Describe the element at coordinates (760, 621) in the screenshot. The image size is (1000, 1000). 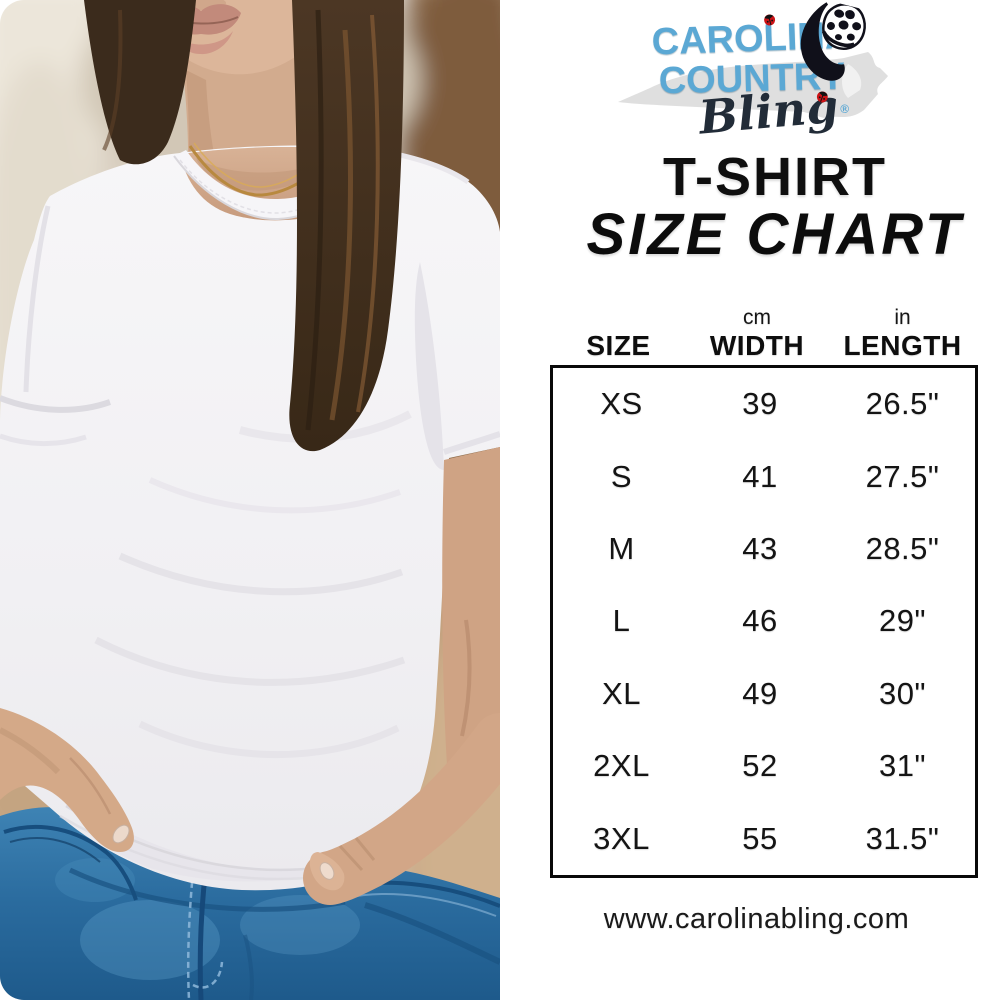
I see `cell-width: 46` at that location.